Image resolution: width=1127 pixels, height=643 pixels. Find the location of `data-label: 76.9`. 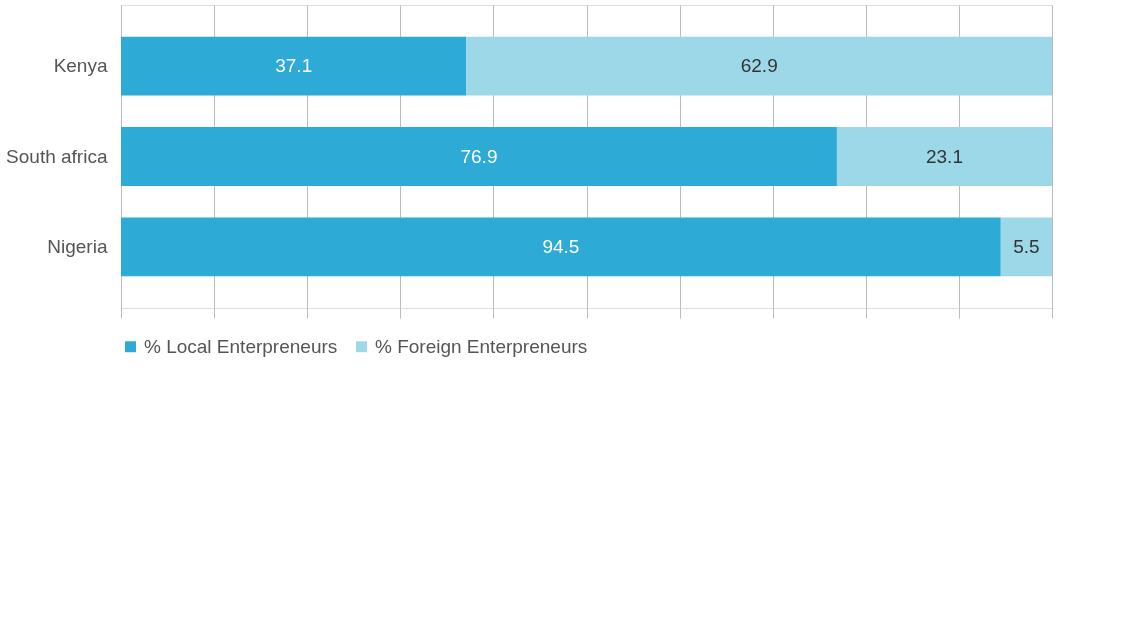

data-label: 76.9 is located at coordinates (479, 156).